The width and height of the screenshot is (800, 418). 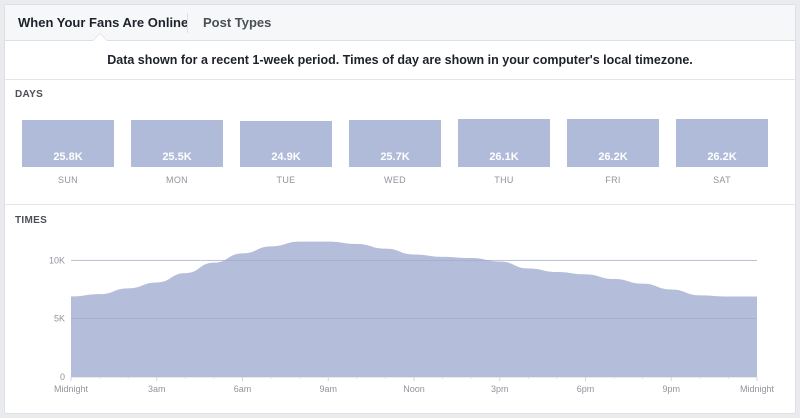 I want to click on day-label: SAT, so click(x=722, y=180).